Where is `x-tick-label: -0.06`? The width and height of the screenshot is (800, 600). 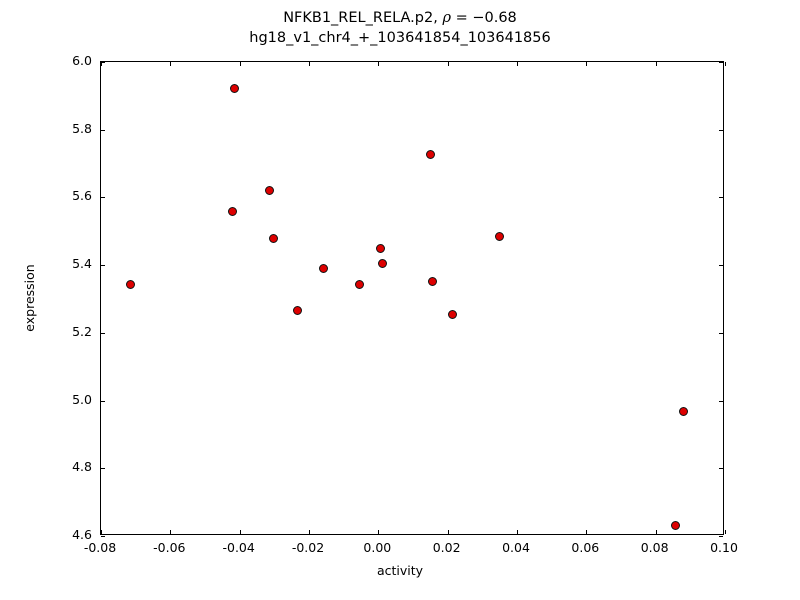
x-tick-label: -0.06 is located at coordinates (169, 547).